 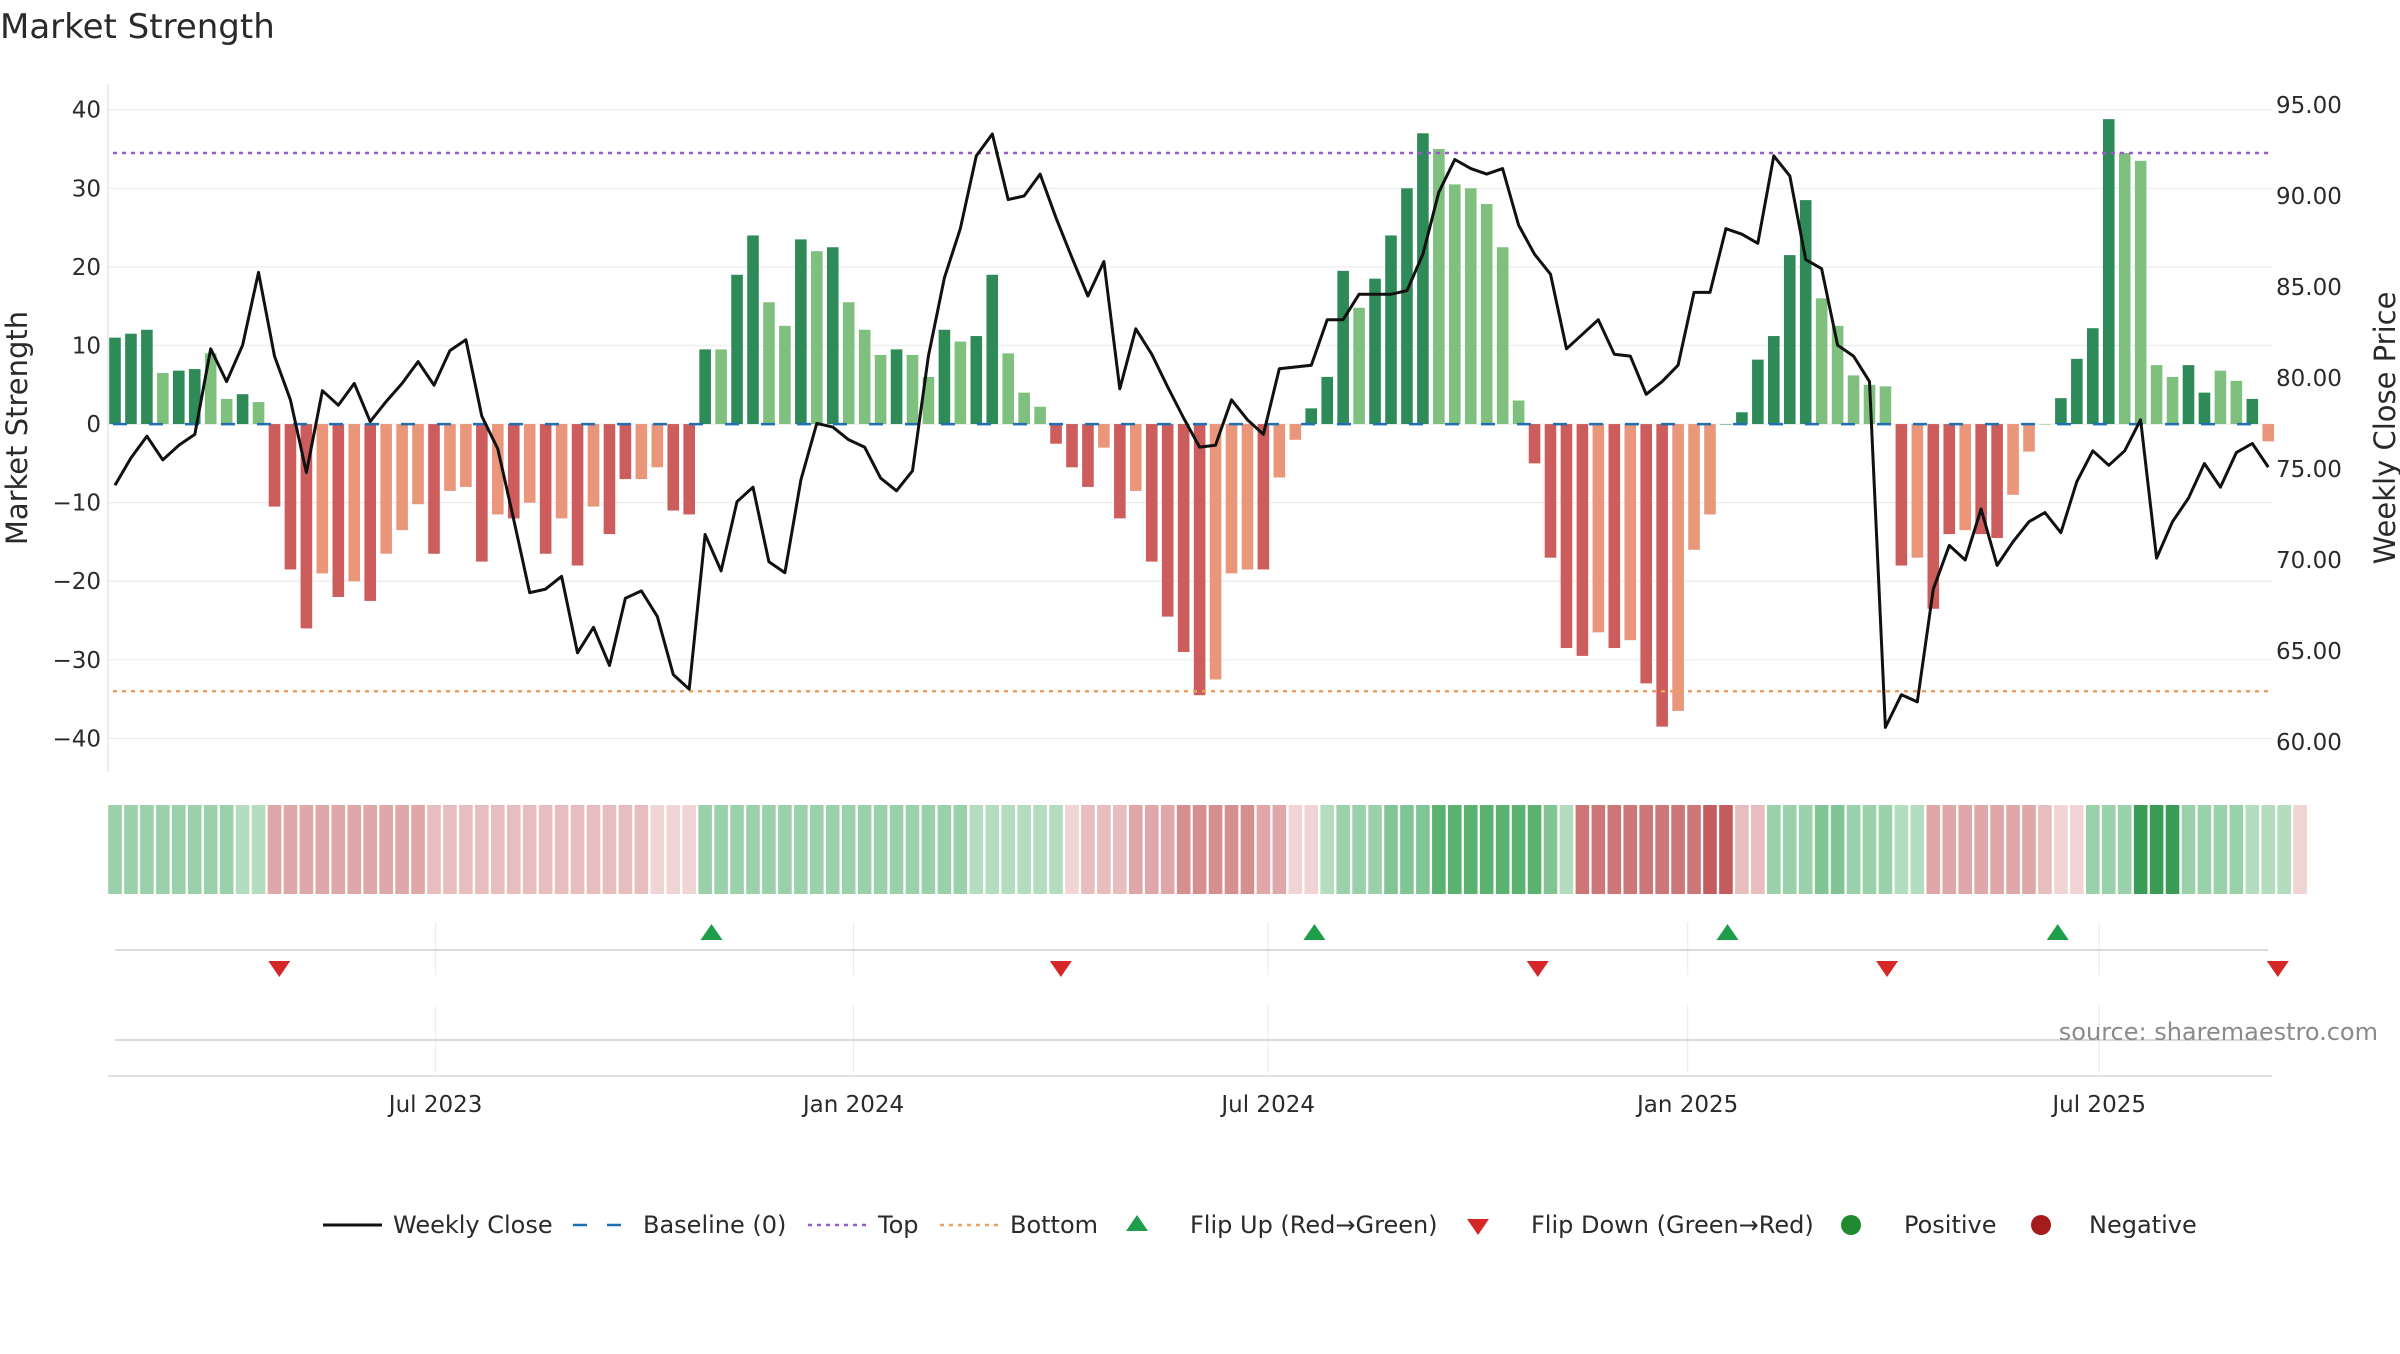 I want to click on x-tick-label: Jul 2025, so click(x=2098, y=1105).